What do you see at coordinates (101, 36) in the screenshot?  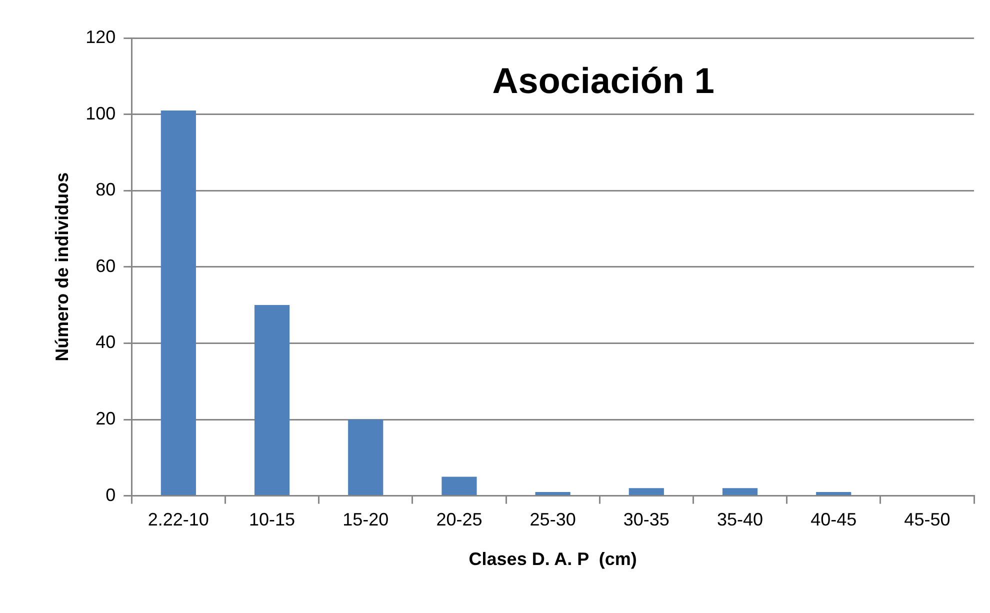 I see `y-tick-label: 120` at bounding box center [101, 36].